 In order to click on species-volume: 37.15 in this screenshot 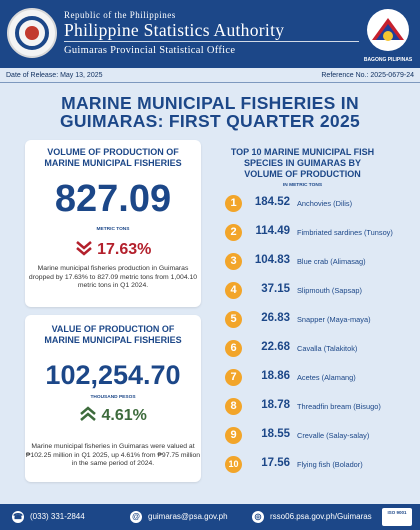, I will do `click(275, 289)`.